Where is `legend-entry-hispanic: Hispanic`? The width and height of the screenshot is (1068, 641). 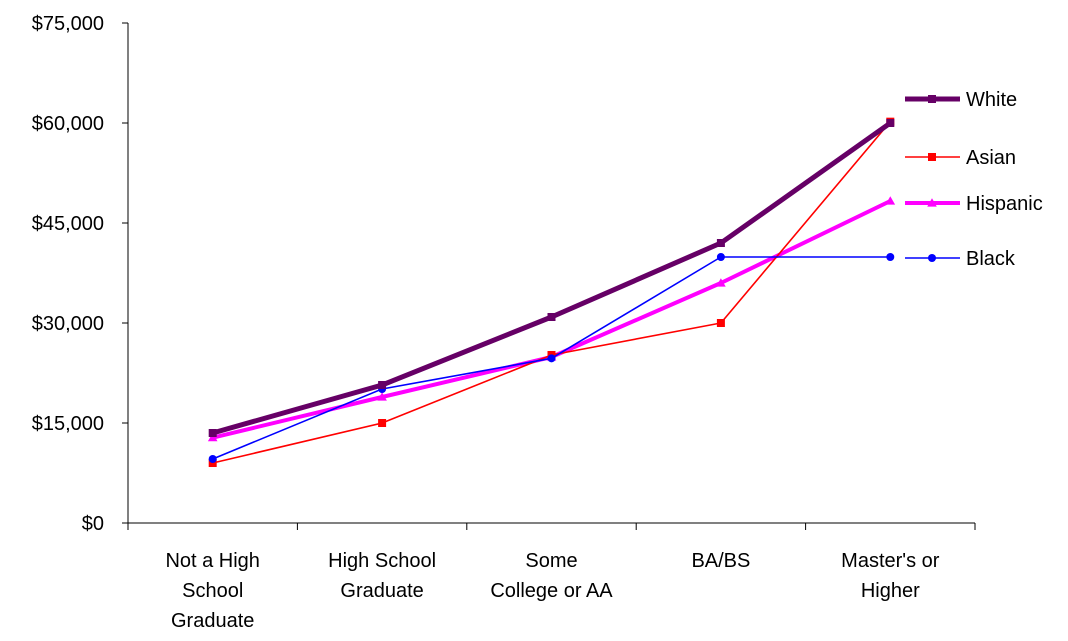 legend-entry-hispanic: Hispanic is located at coordinates (974, 204).